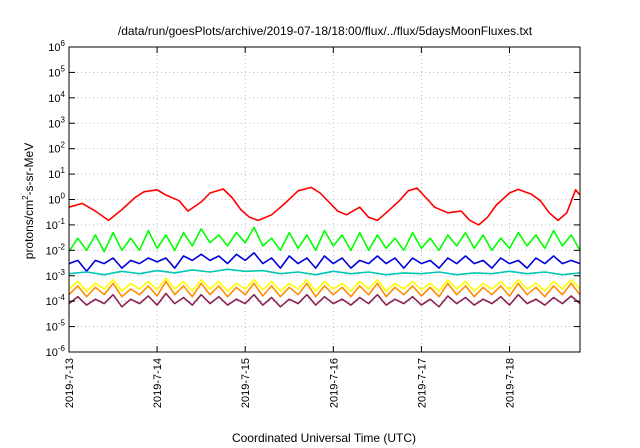  What do you see at coordinates (56, 326) in the screenshot?
I see `y-tick-label: 10⁻⁵` at bounding box center [56, 326].